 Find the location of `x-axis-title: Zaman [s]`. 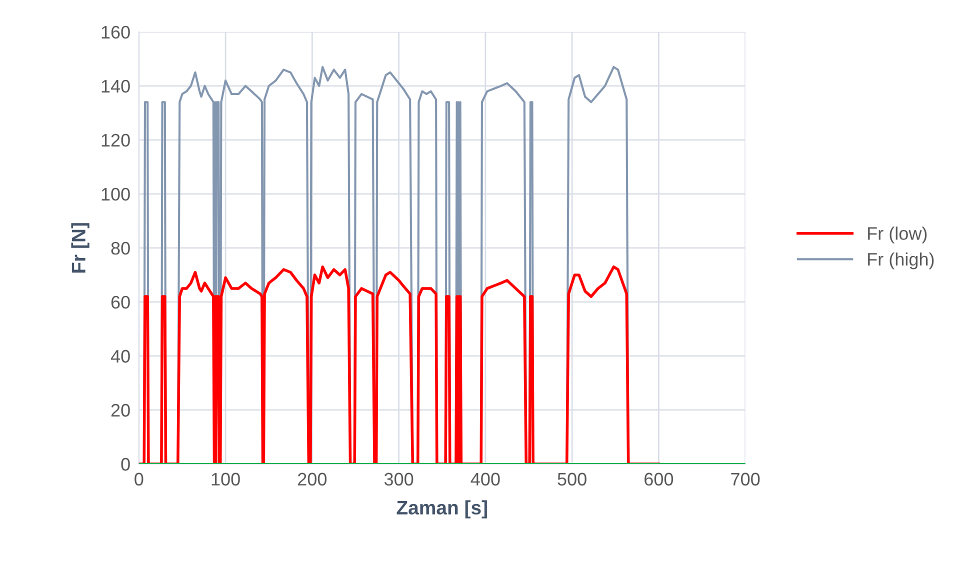

x-axis-title: Zaman [s] is located at coordinates (441, 509).